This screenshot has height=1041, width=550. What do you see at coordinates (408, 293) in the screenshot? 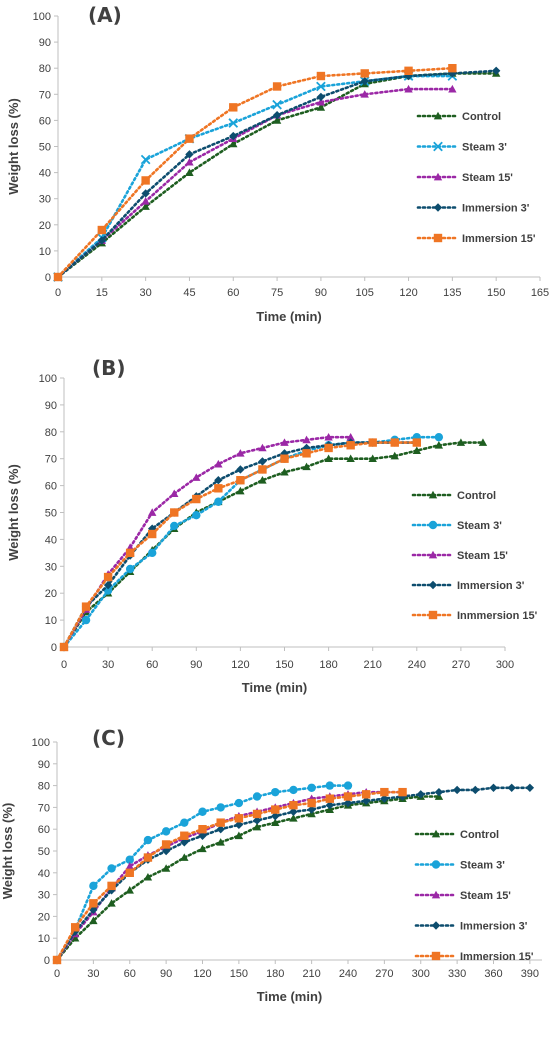
I see `chart-a-x-tick-label-120: 120` at bounding box center [408, 293].